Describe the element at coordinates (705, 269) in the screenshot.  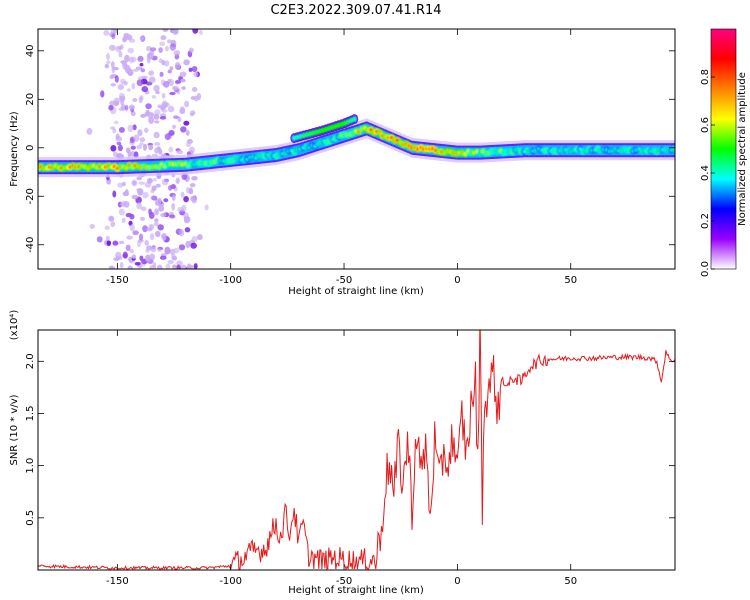
I see `colorbar-tick-label: 0.0` at that location.